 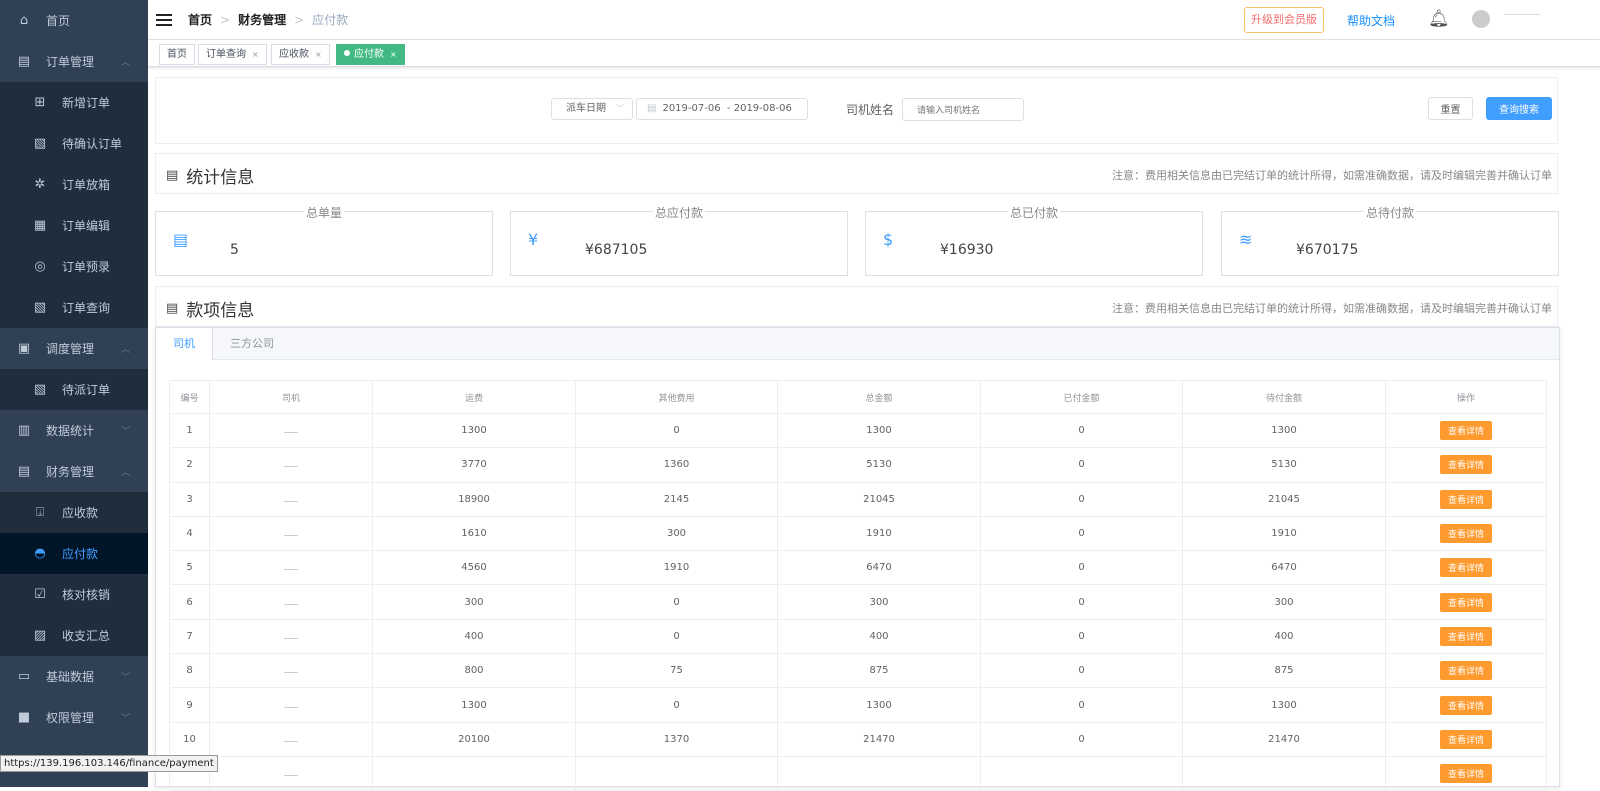 What do you see at coordinates (1439, 19) in the screenshot?
I see `bell-icon: 🔔︎` at bounding box center [1439, 19].